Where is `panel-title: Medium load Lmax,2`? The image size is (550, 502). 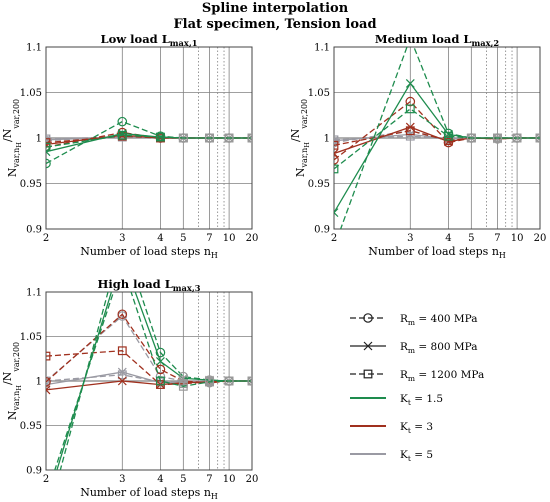
panel-title: Medium load Lmax,2 is located at coordinates (437, 40).